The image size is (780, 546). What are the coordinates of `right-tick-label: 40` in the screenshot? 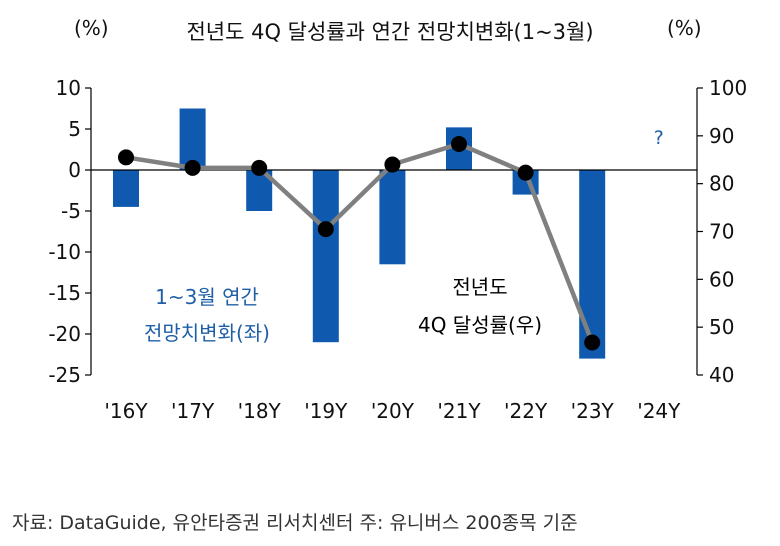 It's located at (721, 375).